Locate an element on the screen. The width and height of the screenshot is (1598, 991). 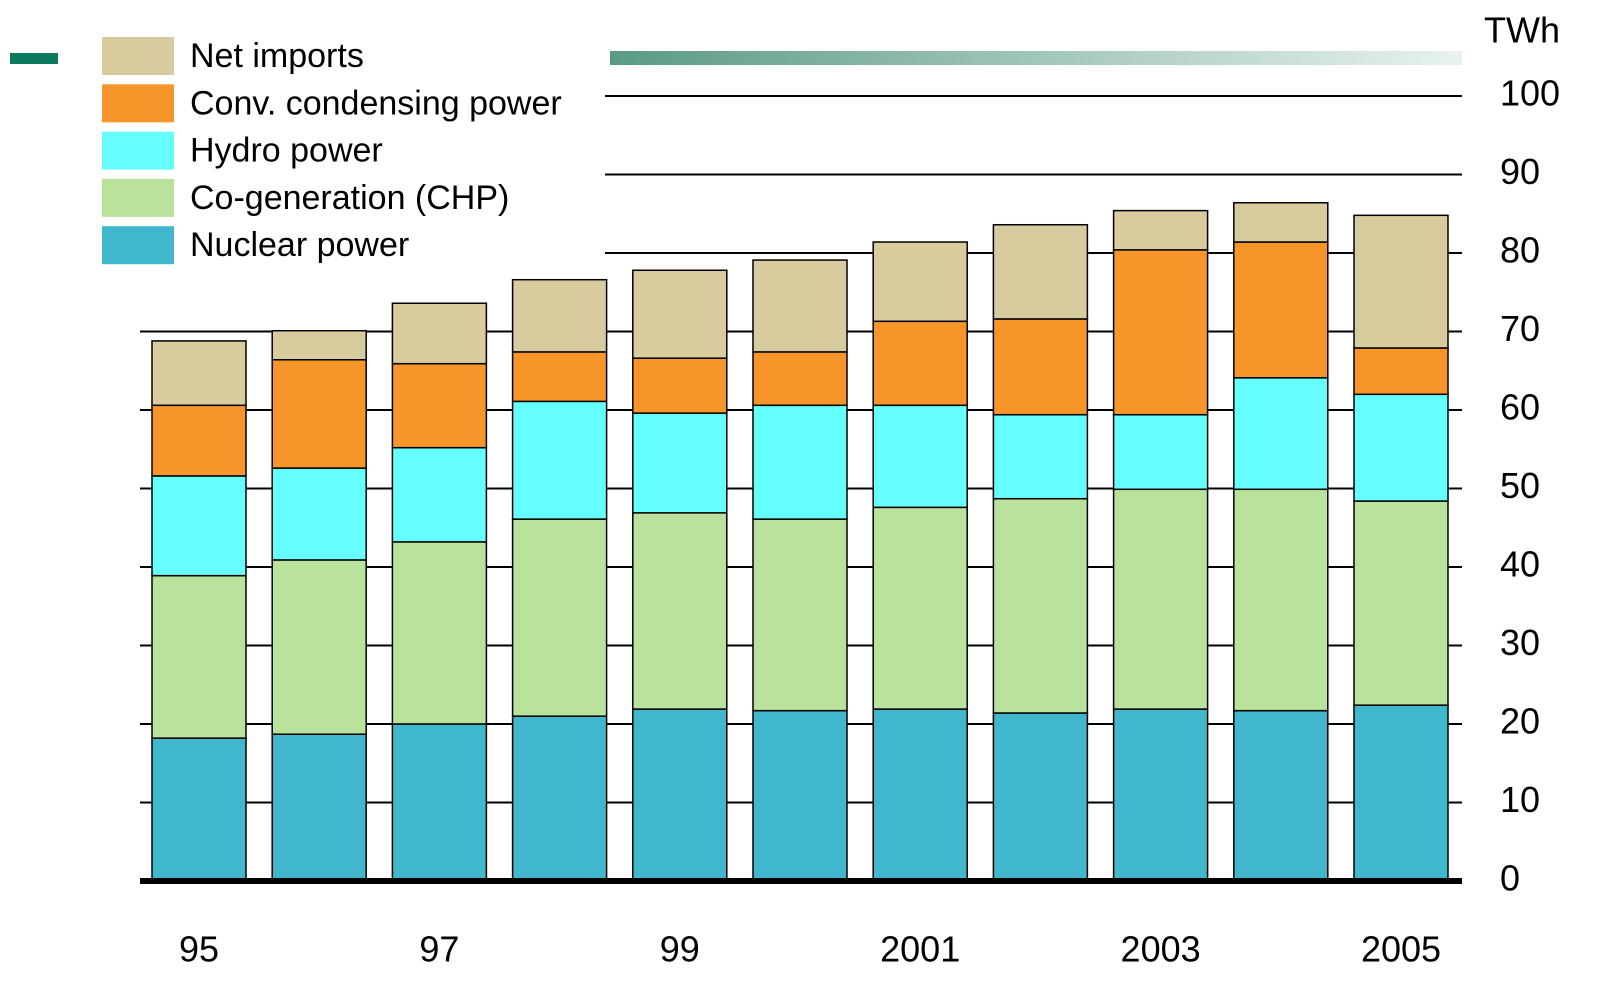
decor-bar is located at coordinates (1036, 58).